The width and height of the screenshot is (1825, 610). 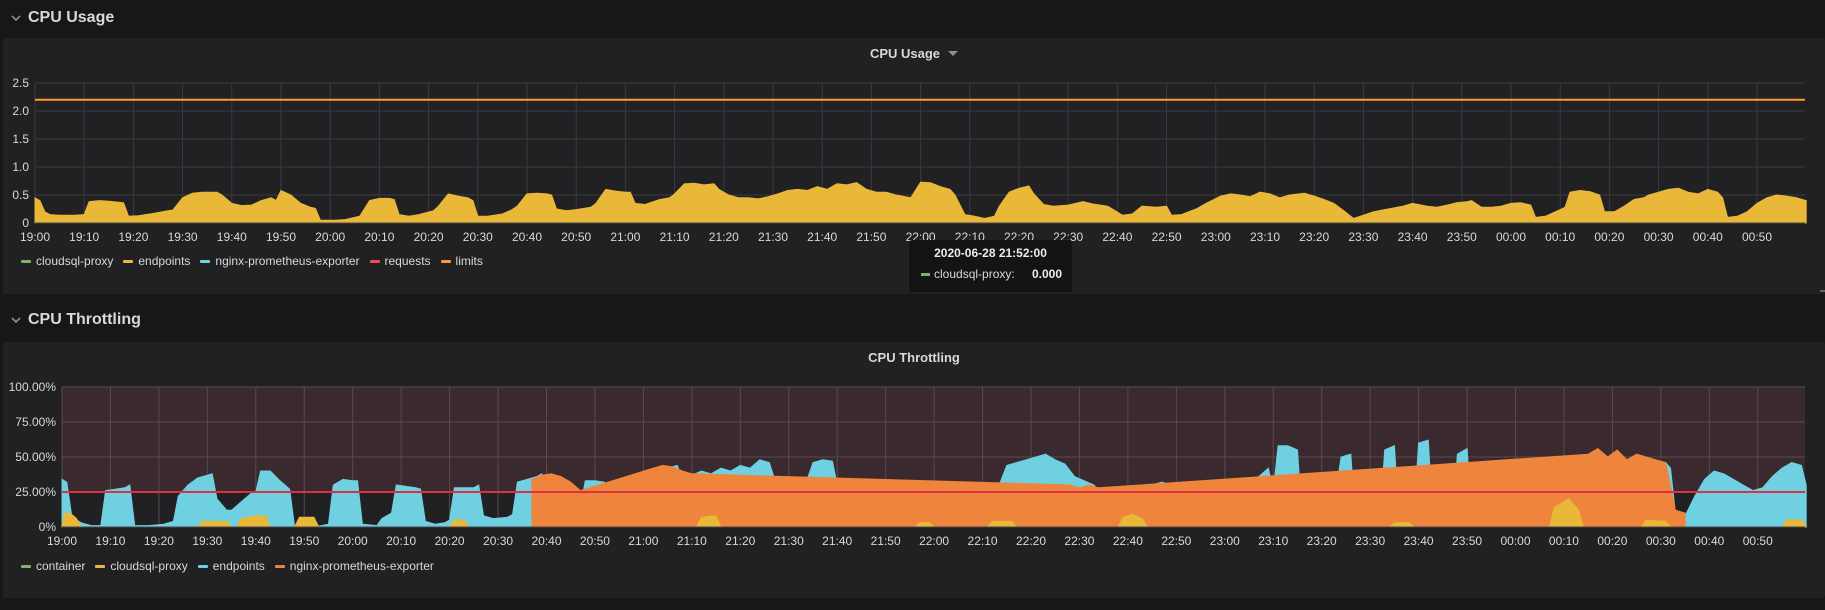 What do you see at coordinates (287, 261) in the screenshot?
I see `legend-label: nginx-prometheus-exporter` at bounding box center [287, 261].